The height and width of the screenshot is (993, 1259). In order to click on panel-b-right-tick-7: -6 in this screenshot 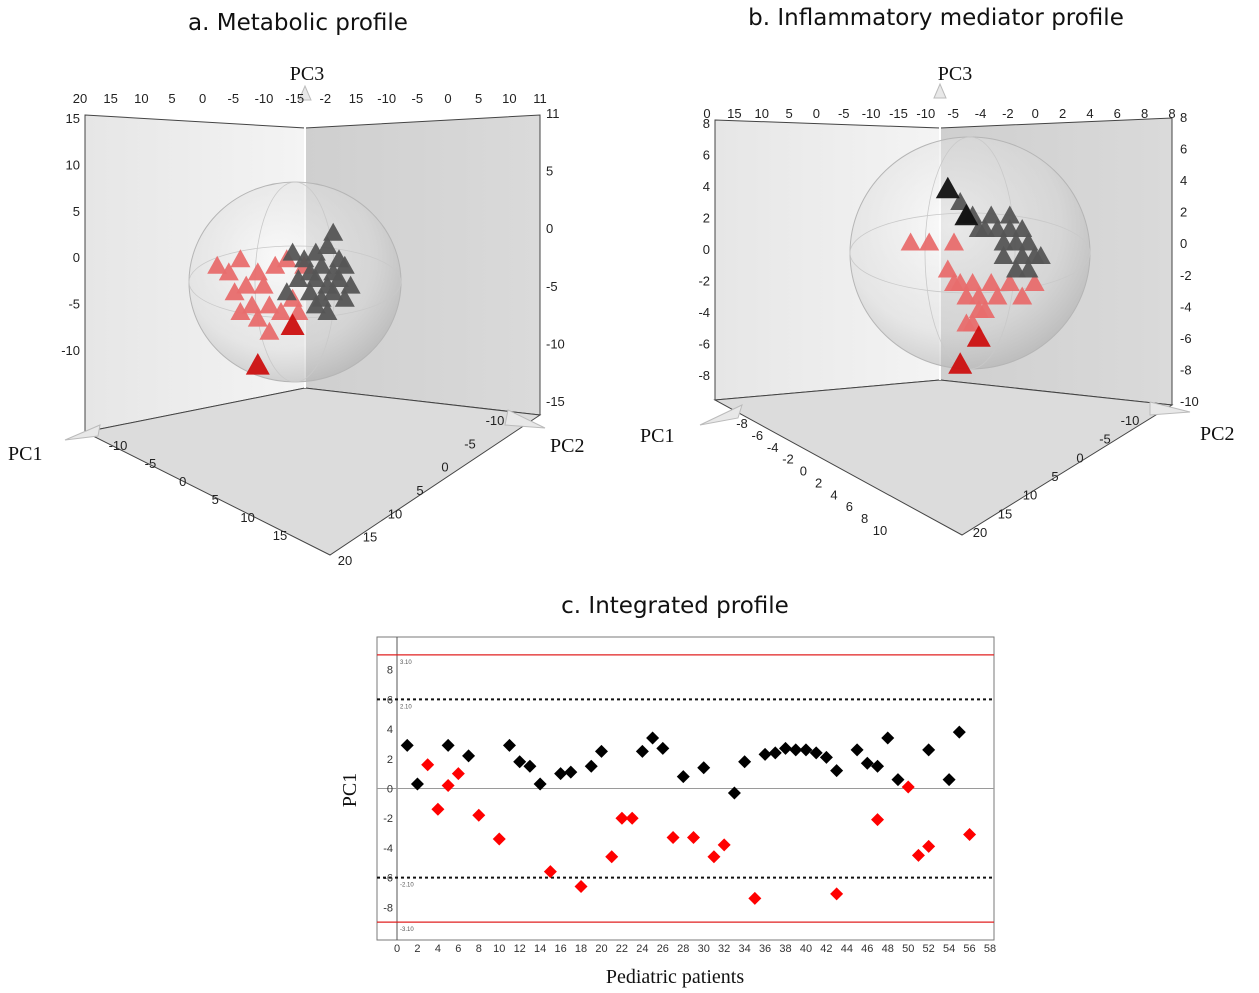, I will do `click(1186, 338)`.